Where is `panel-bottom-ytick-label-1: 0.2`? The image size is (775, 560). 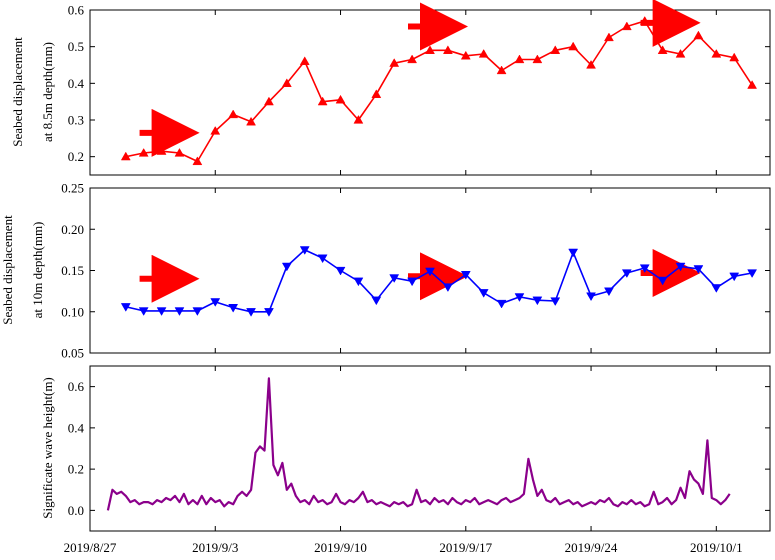 panel-bottom-ytick-label-1: 0.2 is located at coordinates (76, 469).